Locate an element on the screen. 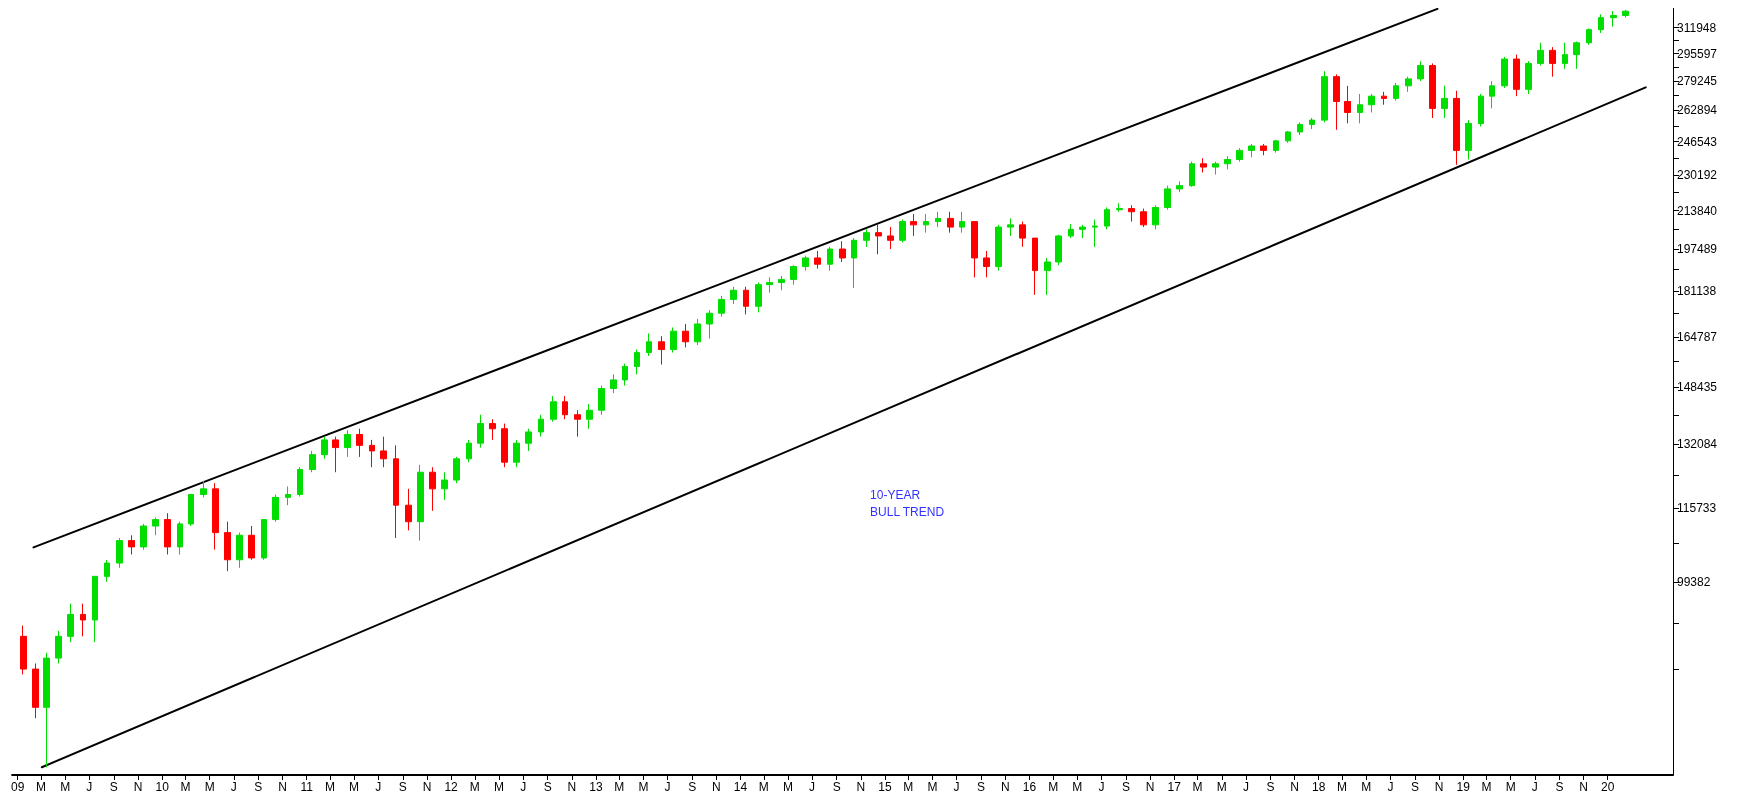 The height and width of the screenshot is (811, 1747). x-tick-label: 13 is located at coordinates (596, 787).